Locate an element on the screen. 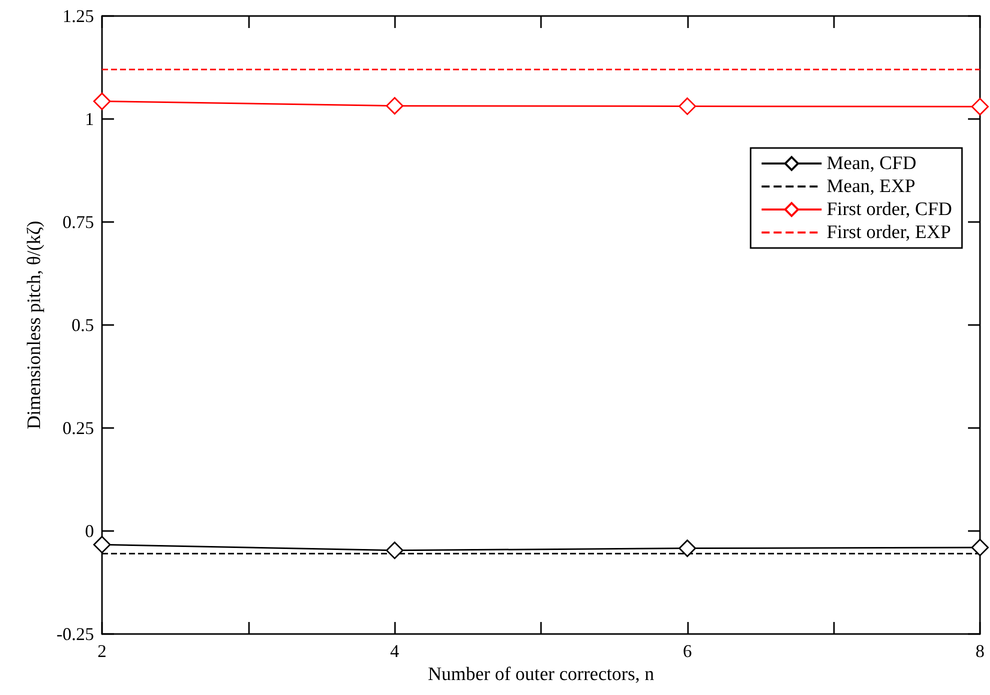  y-tick-label: 1.25 is located at coordinates (78, 16).